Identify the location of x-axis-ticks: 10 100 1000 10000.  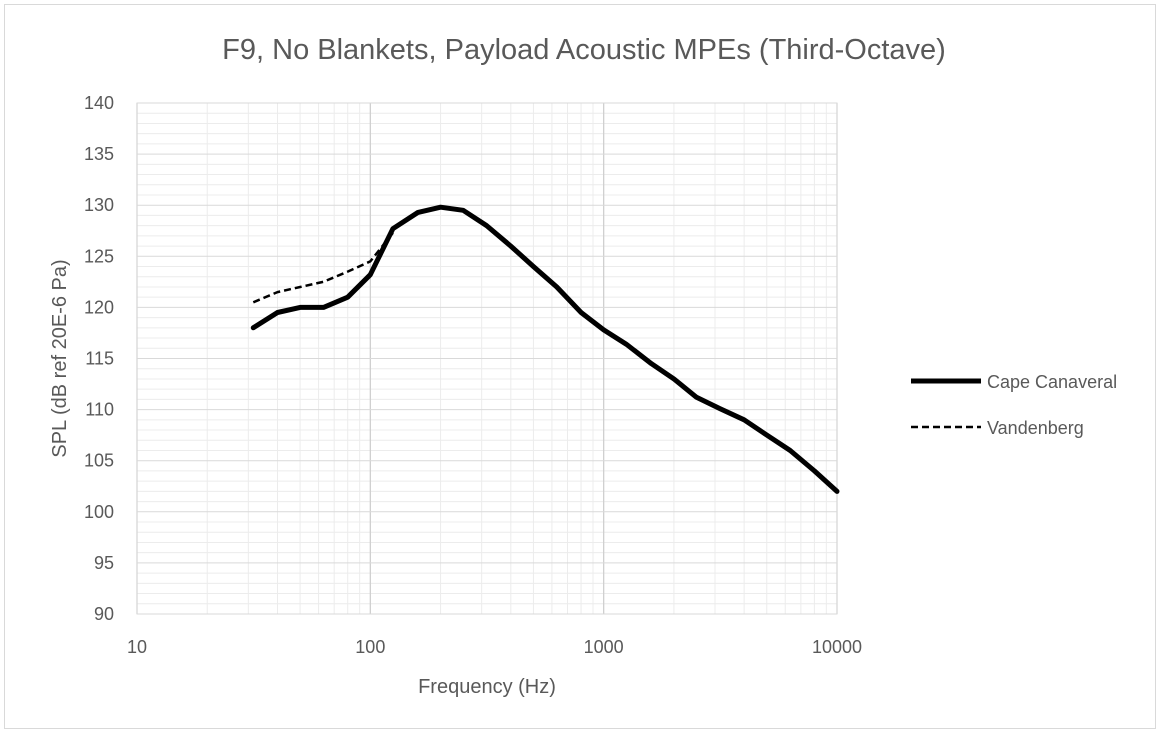
(494, 647).